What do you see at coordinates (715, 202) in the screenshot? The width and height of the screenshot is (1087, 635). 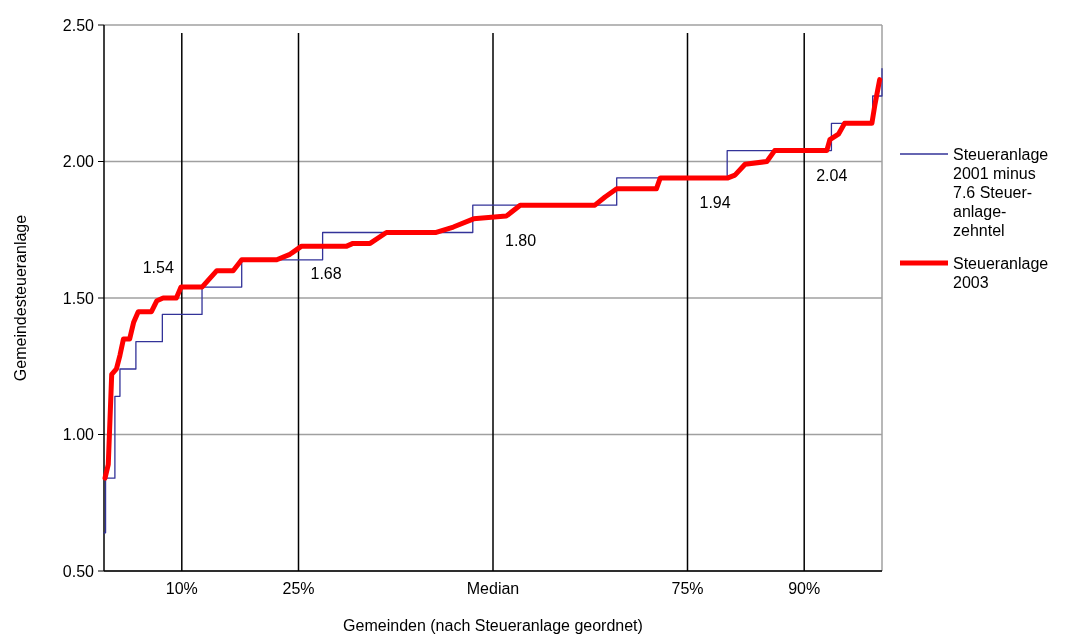 I see `annotation: 1.94` at bounding box center [715, 202].